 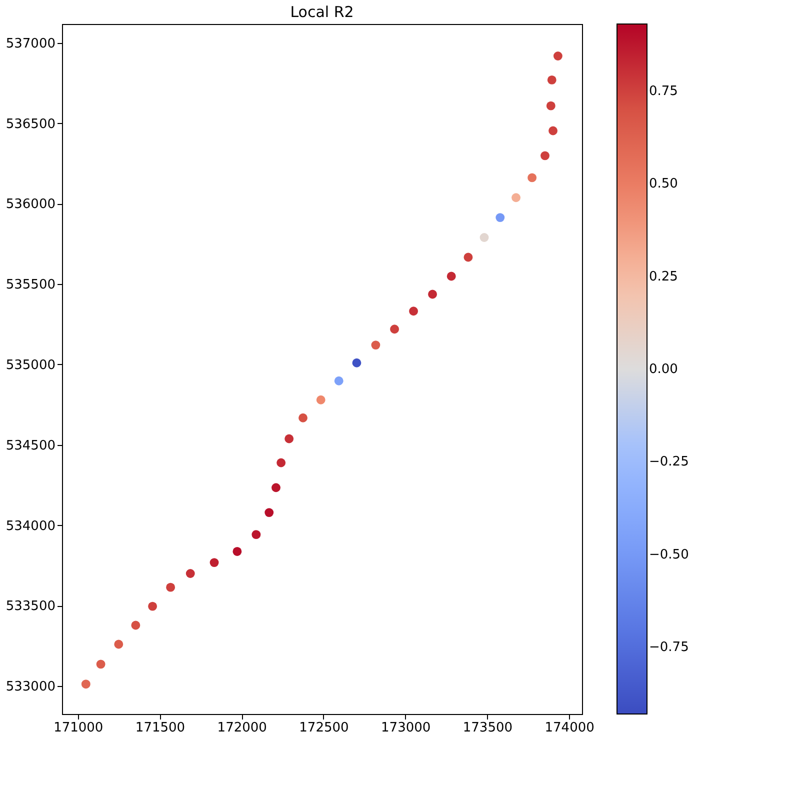 What do you see at coordinates (322, 12) in the screenshot?
I see `chart-title: Local R2` at bounding box center [322, 12].